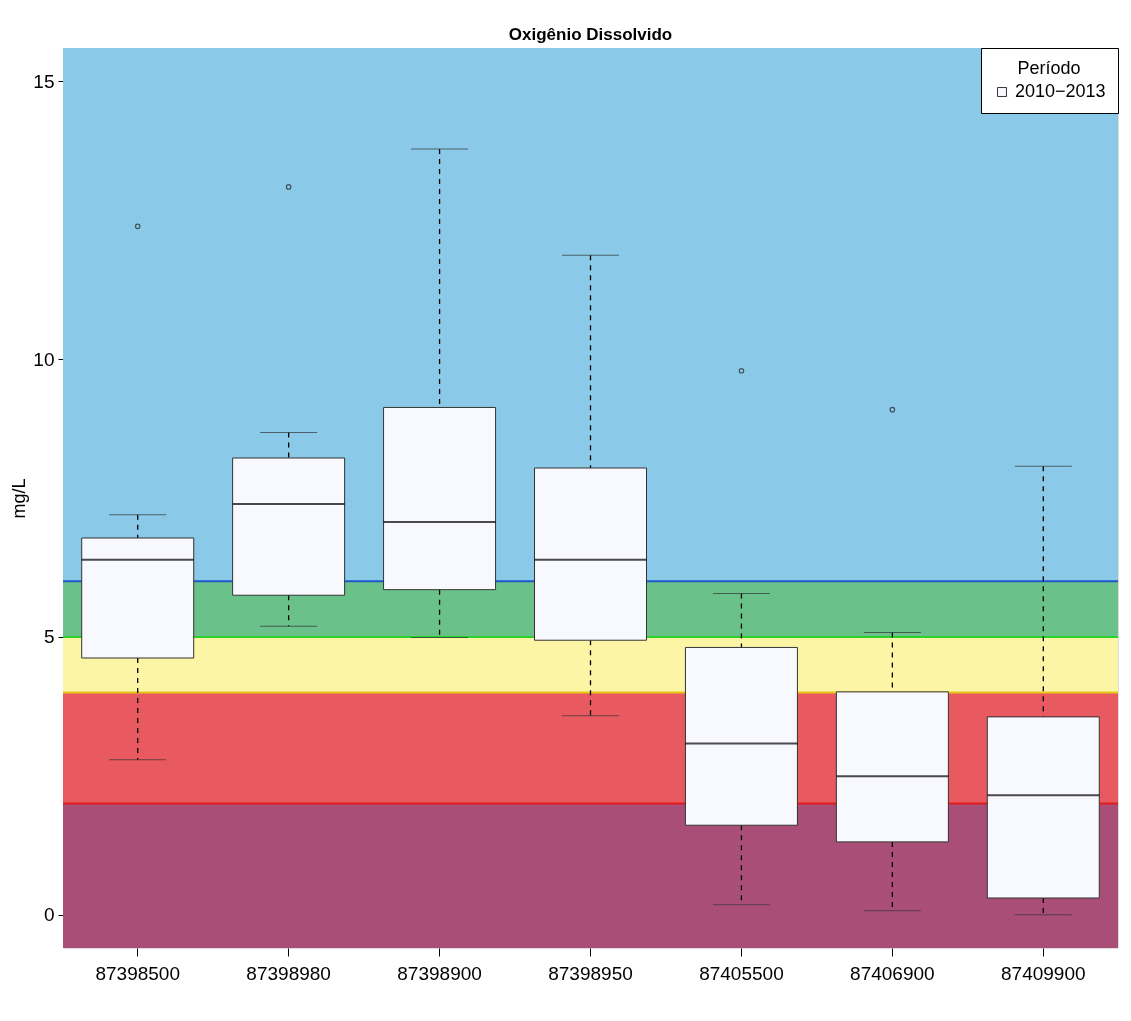 The width and height of the screenshot is (1131, 1021). I want to click on x-tick-label: 87398950, so click(590, 973).